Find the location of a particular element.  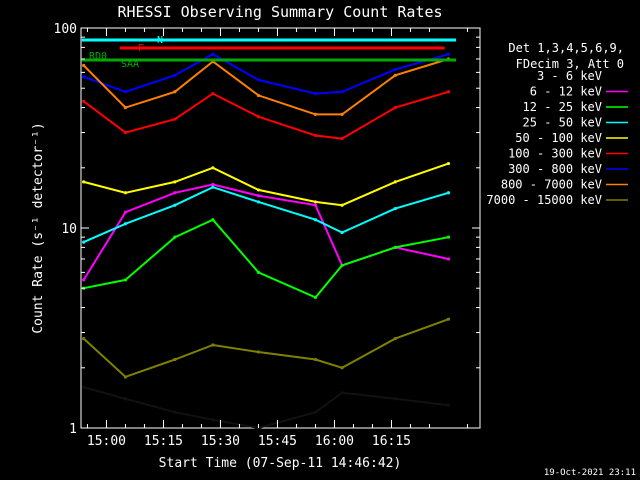

legend-label: 300 - 800 keV is located at coordinates (555, 169).